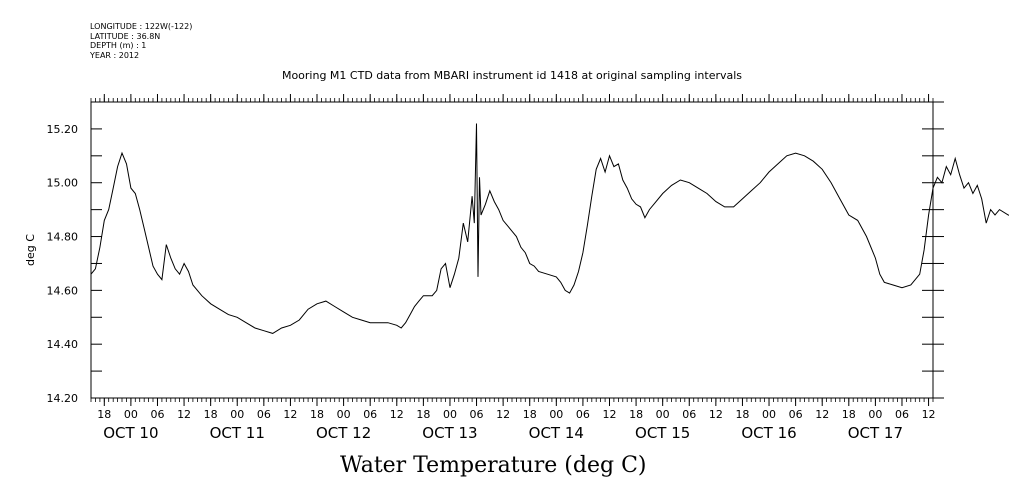 The width and height of the screenshot is (1009, 504). Describe the element at coordinates (63, 398) in the screenshot. I see `y-tick-label: 14.20` at that location.